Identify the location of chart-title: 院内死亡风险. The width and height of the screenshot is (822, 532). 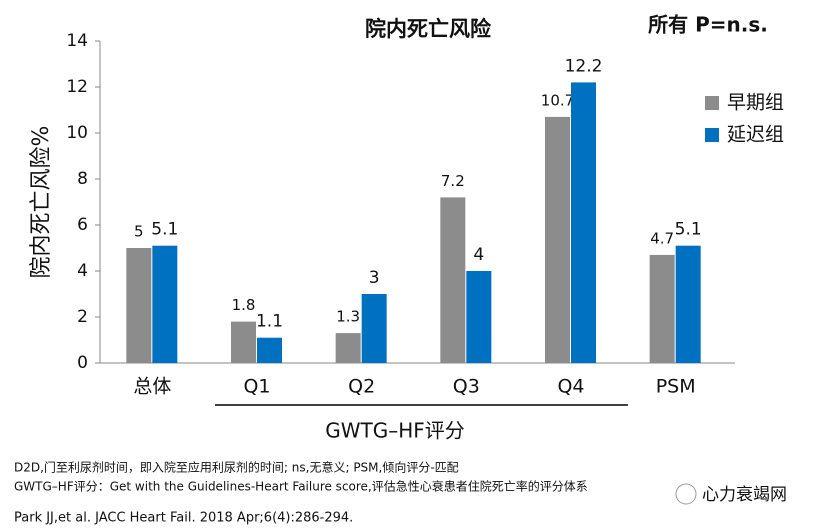
(428, 29).